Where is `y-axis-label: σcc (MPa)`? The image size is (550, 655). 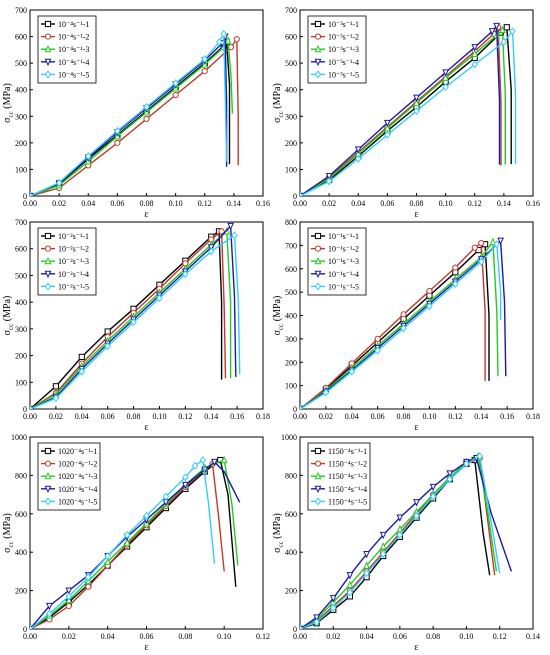 y-axis-label: σcc (MPa) is located at coordinates (278, 316).